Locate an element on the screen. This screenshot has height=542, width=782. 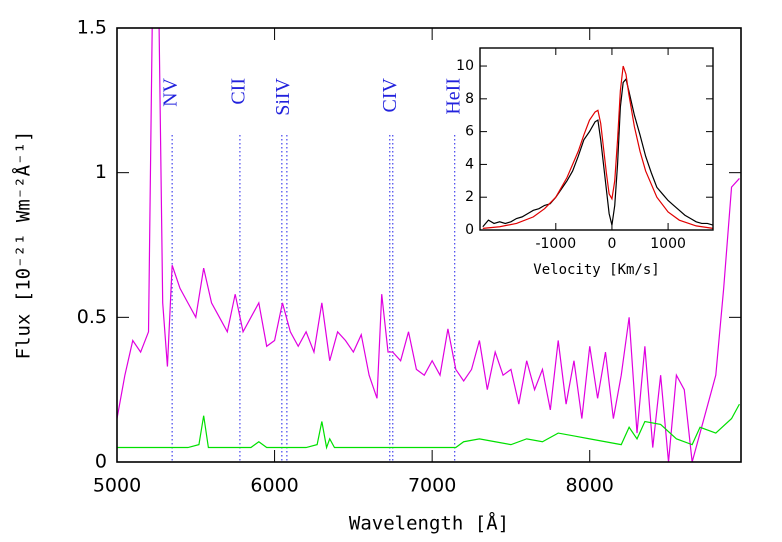
y-tick-label: 10 is located at coordinates (465, 66).